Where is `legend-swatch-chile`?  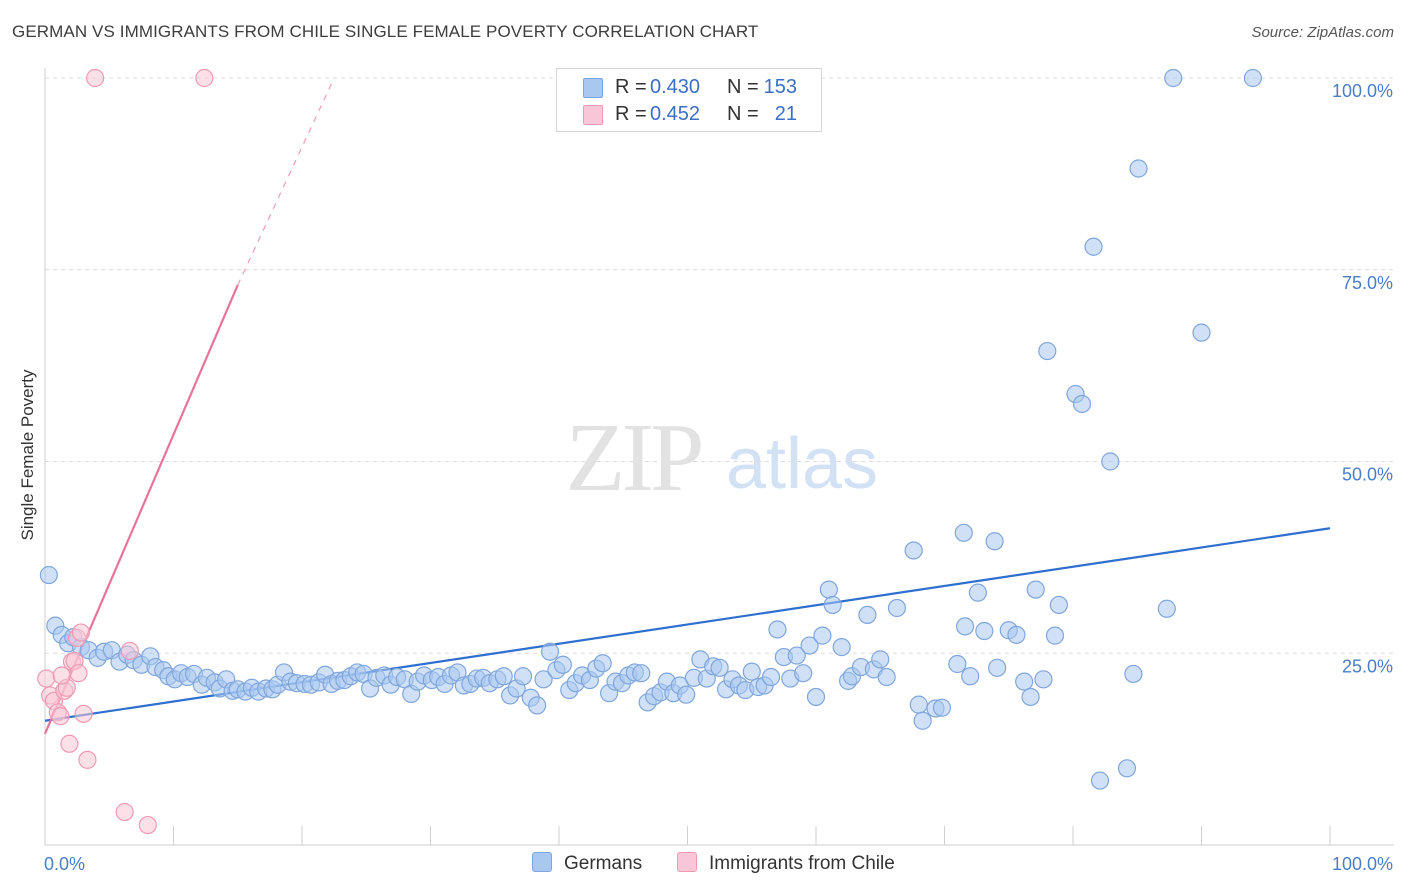 legend-swatch-chile is located at coordinates (687, 862).